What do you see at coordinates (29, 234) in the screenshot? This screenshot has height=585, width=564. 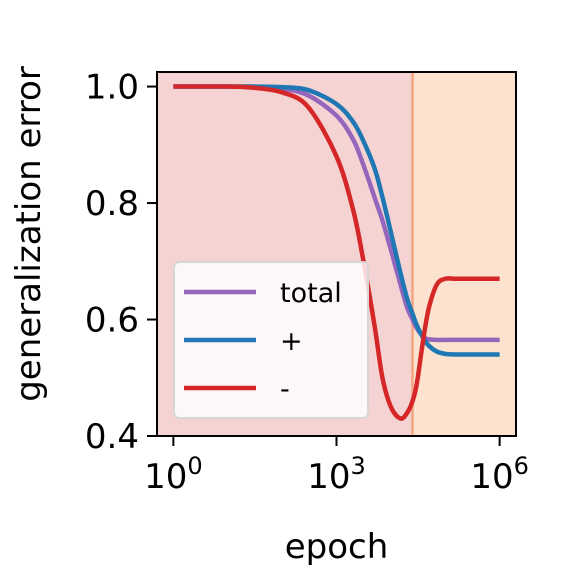 I see `y-axis-label: generalization error` at bounding box center [29, 234].